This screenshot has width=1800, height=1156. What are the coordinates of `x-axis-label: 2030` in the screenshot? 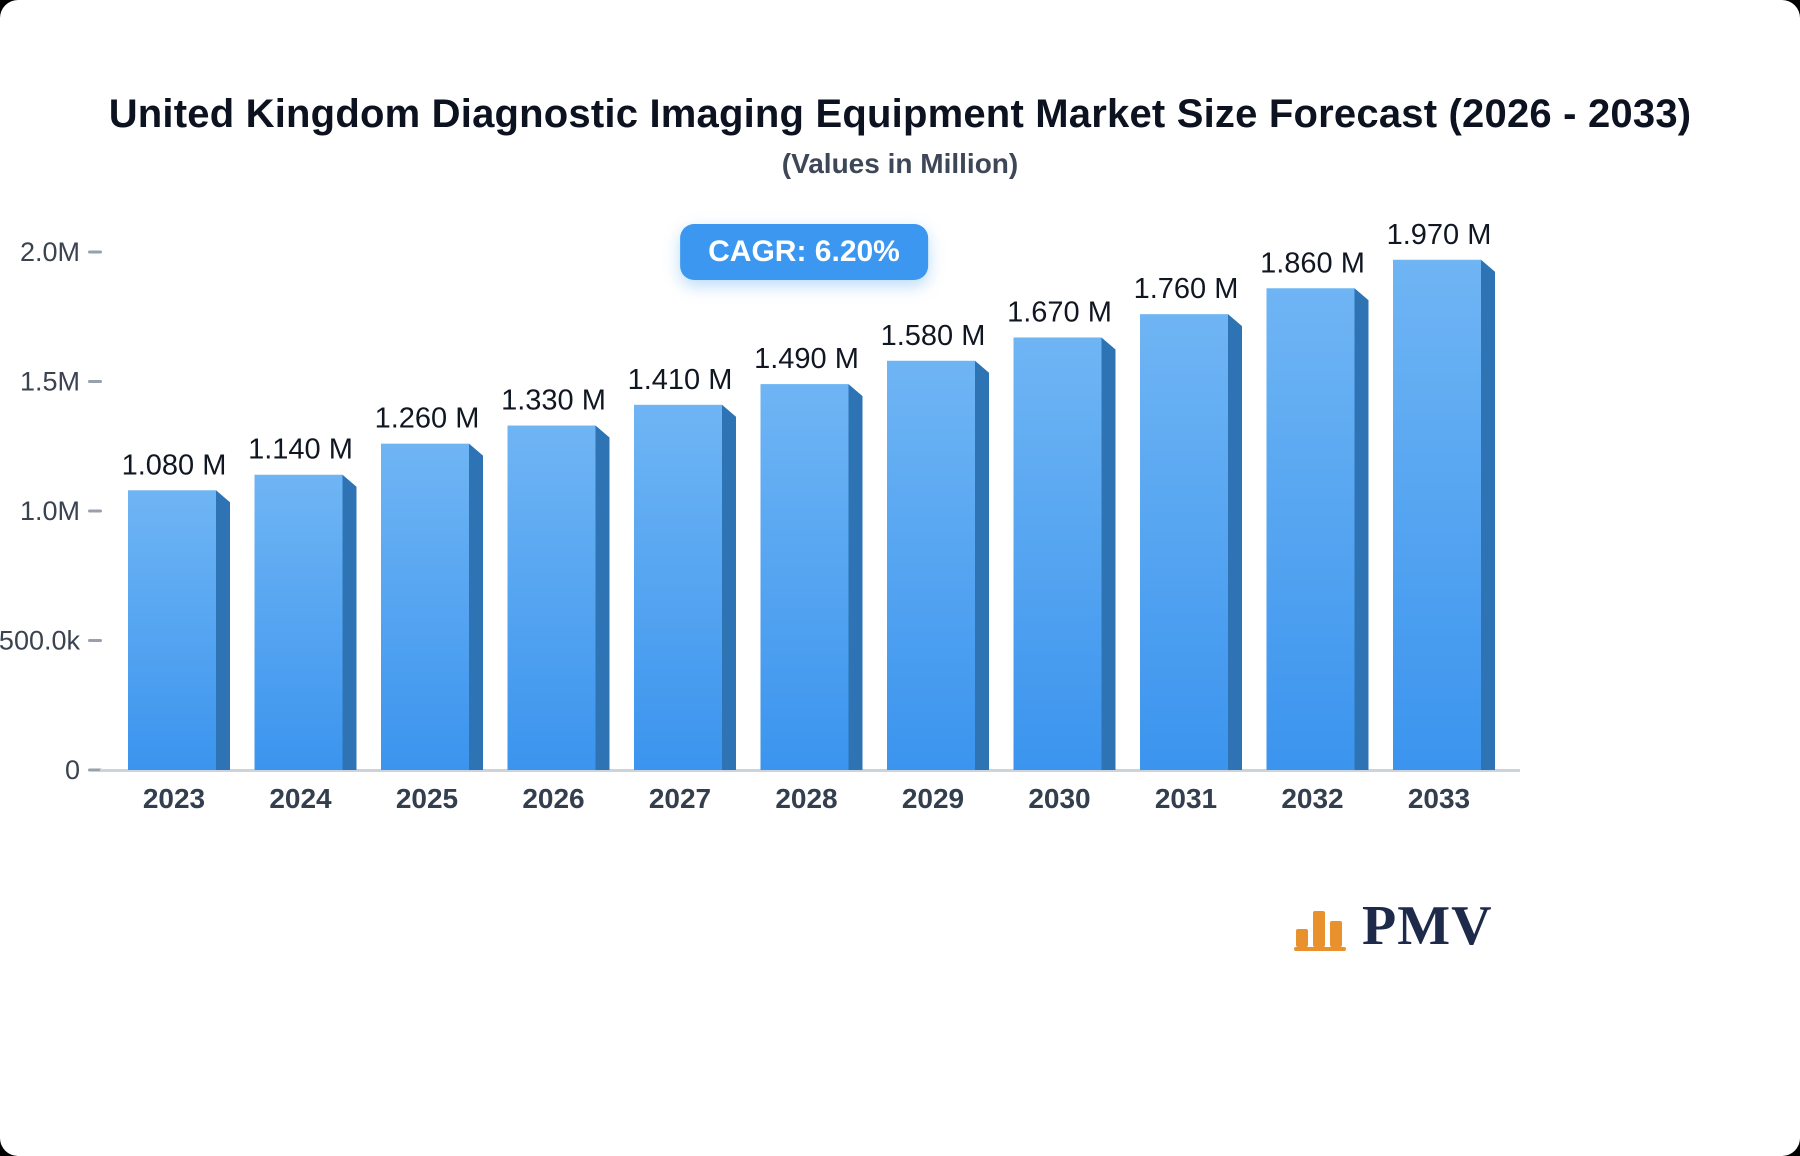 It's located at (1059, 798).